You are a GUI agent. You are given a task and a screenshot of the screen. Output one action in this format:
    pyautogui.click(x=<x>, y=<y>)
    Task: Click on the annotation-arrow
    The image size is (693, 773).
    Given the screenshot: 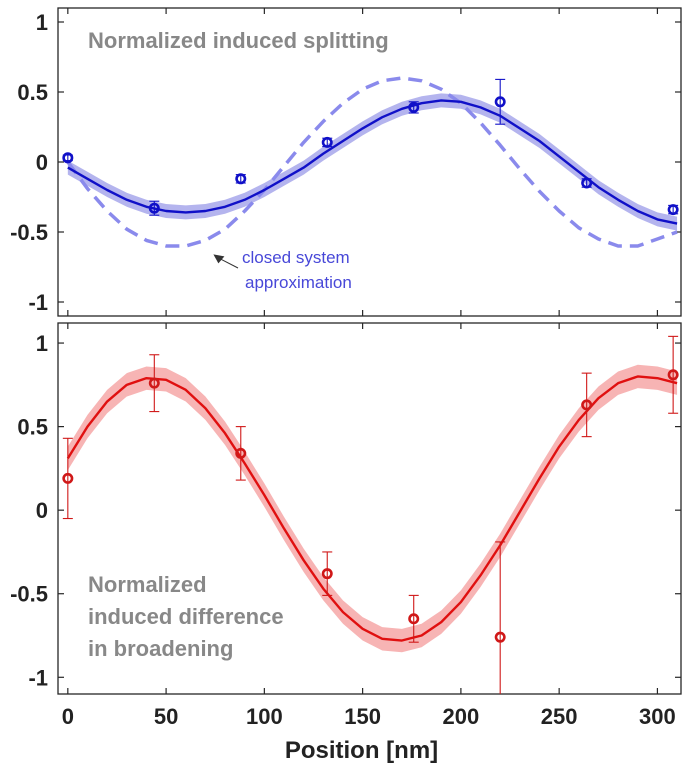 What is the action you would take?
    pyautogui.click(x=229, y=263)
    